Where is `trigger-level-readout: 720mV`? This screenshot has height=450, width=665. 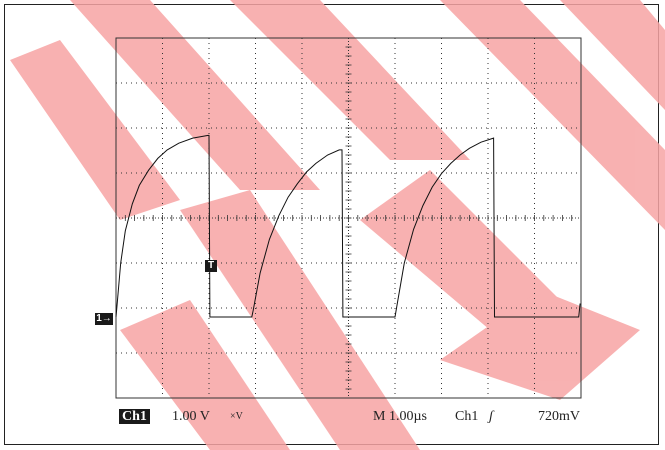 trigger-level-readout: 720mV is located at coordinates (559, 416).